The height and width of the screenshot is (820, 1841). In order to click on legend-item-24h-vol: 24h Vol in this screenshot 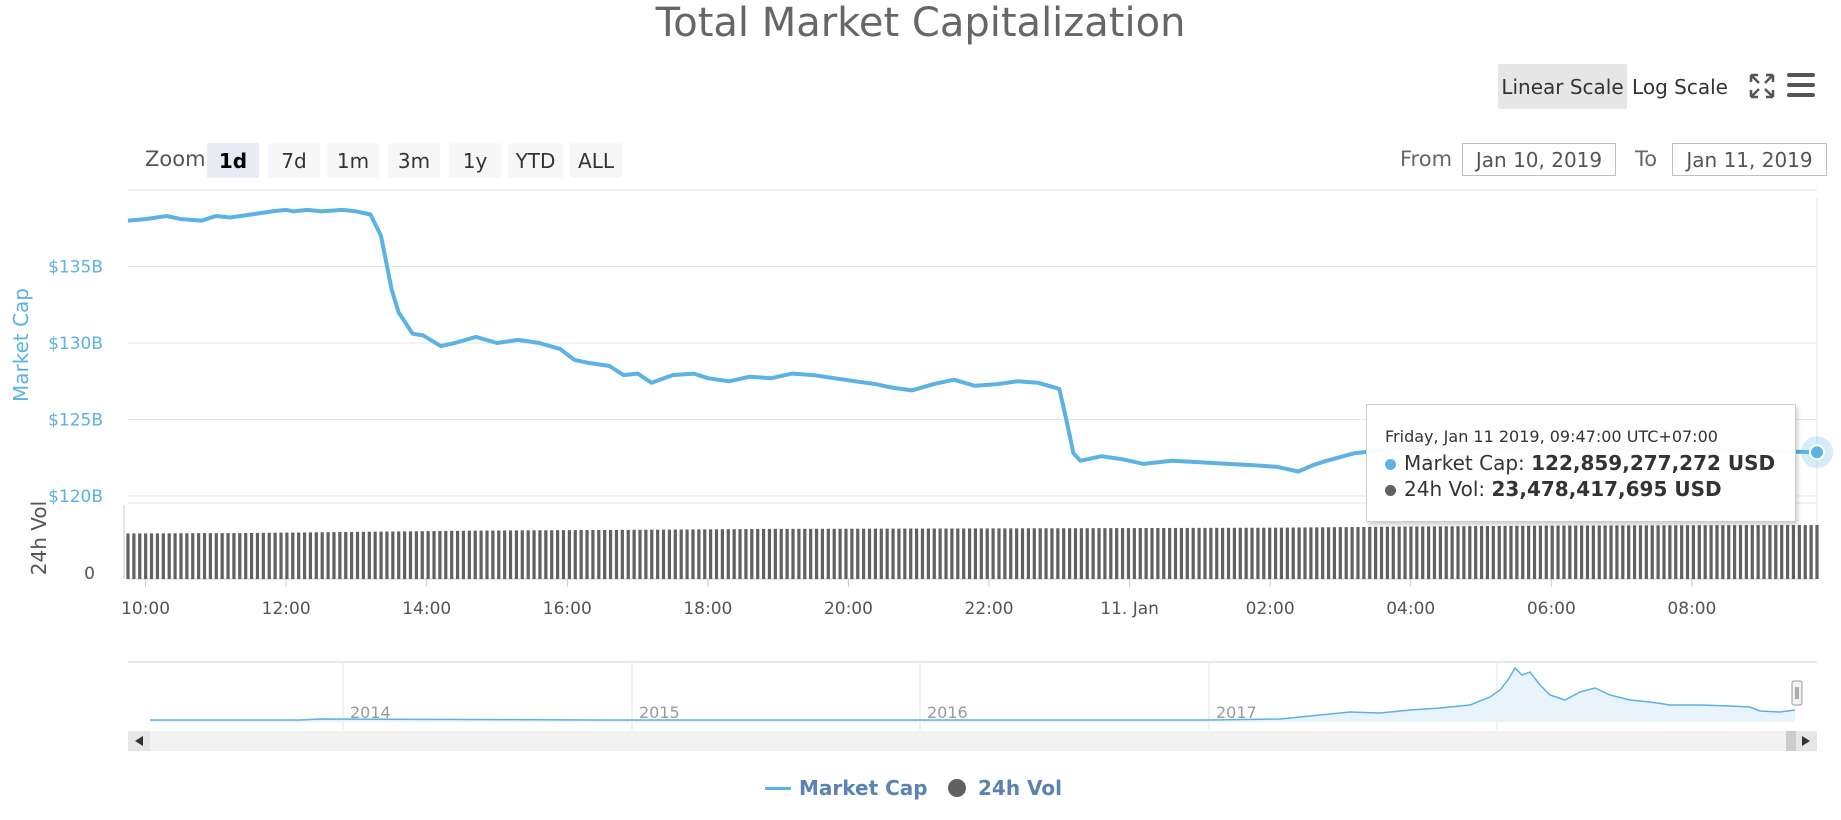, I will do `click(1005, 788)`.